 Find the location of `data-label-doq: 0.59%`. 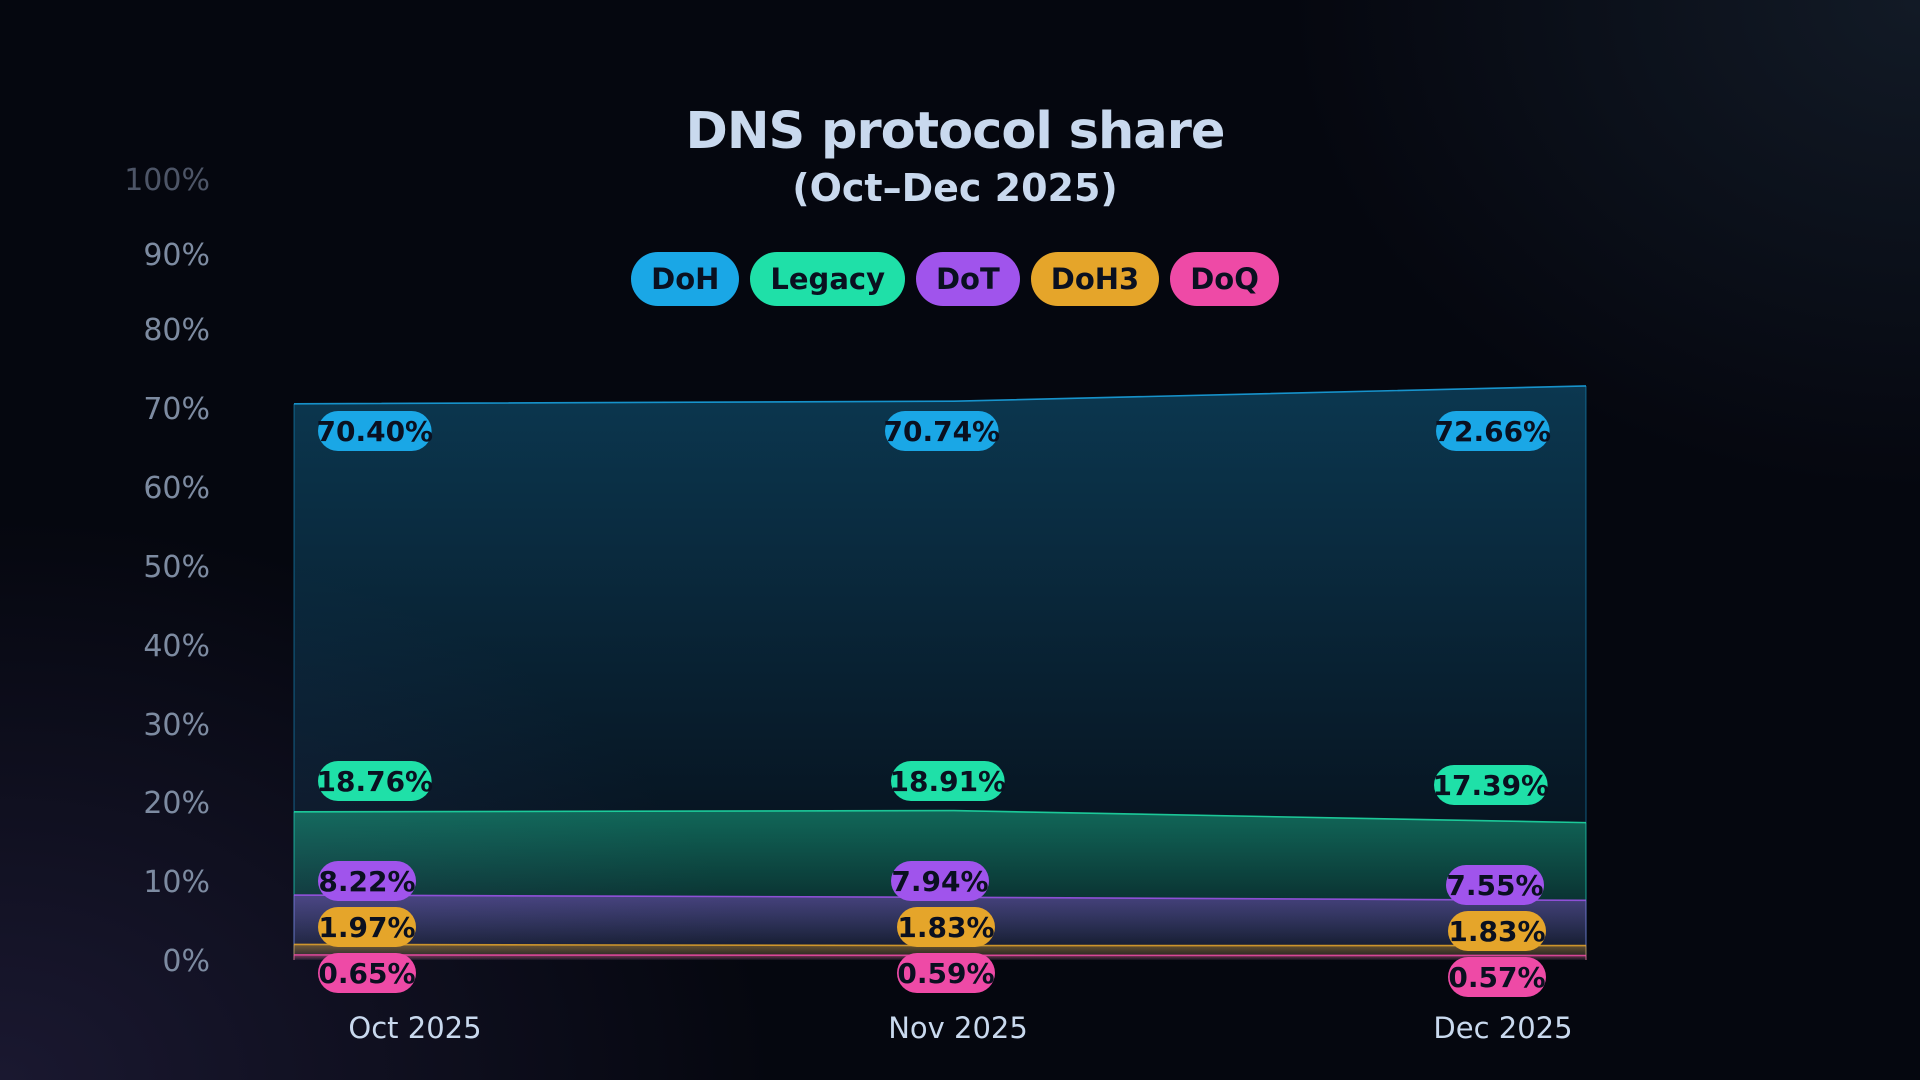

data-label-doq: 0.59% is located at coordinates (946, 973).